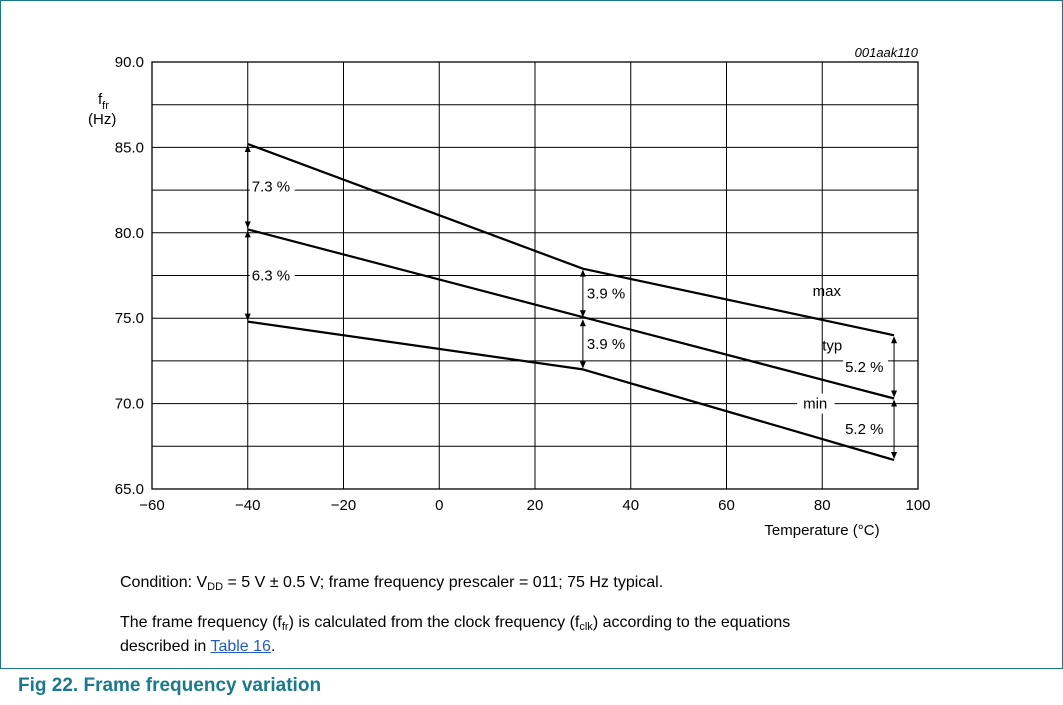  What do you see at coordinates (100, 99) in the screenshot?
I see `y-axis-symbol: f` at bounding box center [100, 99].